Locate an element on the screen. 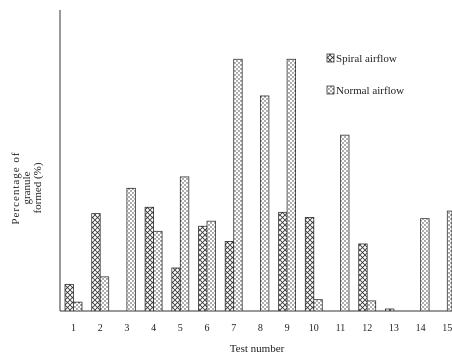 The height and width of the screenshot is (356, 452). x-tick-label-4: 4 is located at coordinates (153, 328).